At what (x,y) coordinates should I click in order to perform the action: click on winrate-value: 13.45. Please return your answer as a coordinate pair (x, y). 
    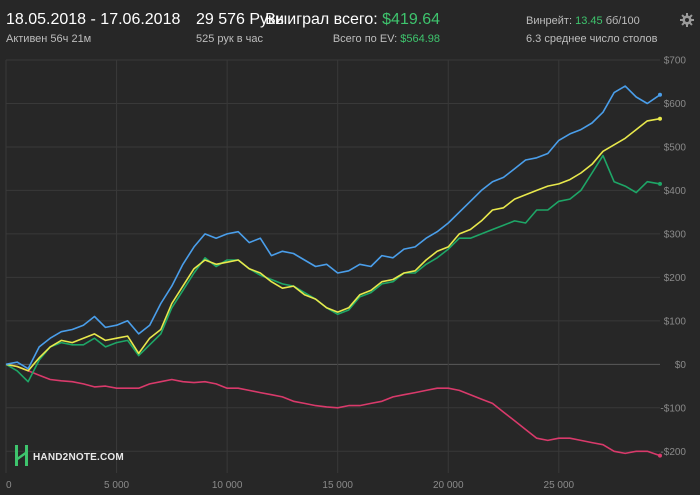
    Looking at the image, I should click on (589, 21).